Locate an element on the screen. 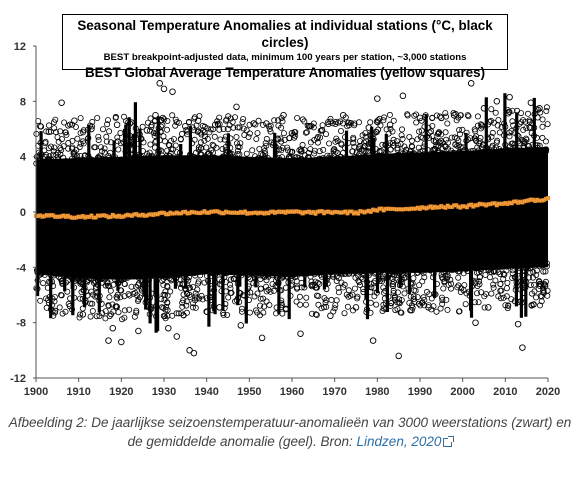 The image size is (580, 479). x-tick-label: 1940 is located at coordinates (206, 392).